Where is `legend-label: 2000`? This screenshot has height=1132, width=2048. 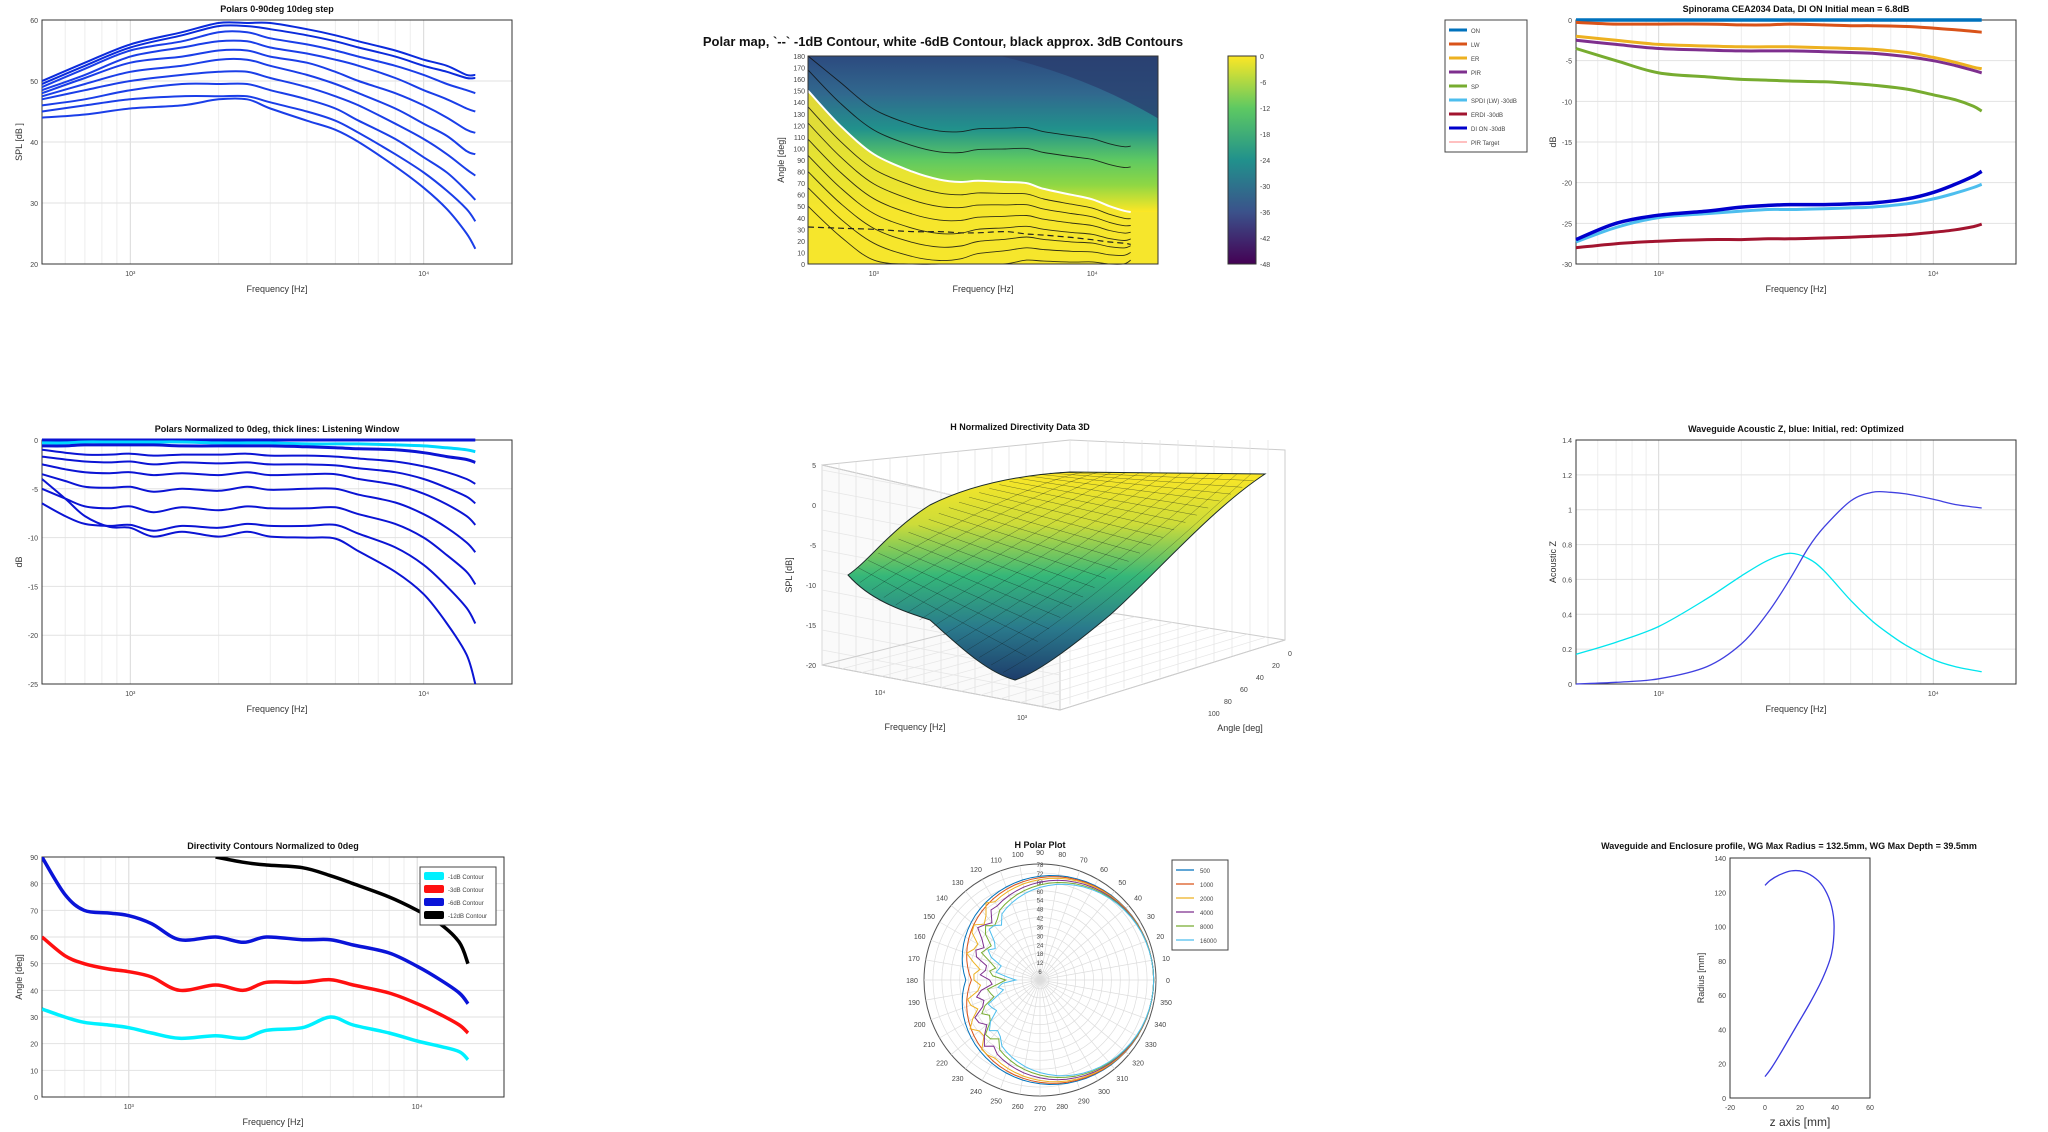
legend-label: 2000 is located at coordinates (1207, 900).